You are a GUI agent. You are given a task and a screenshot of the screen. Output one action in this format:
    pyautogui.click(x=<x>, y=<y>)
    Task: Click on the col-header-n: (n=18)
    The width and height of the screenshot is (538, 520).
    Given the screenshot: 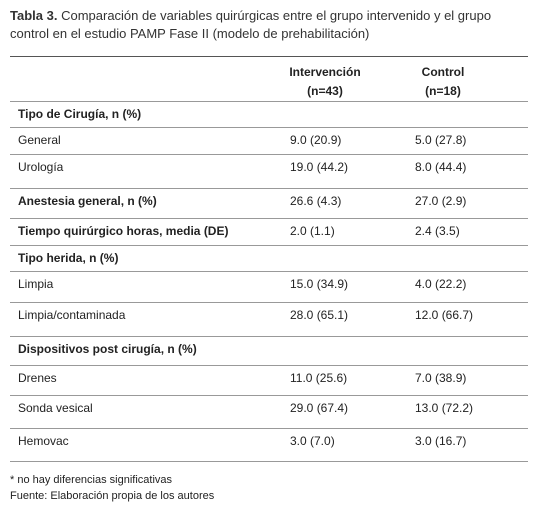 What is the action you would take?
    pyautogui.click(x=443, y=91)
    